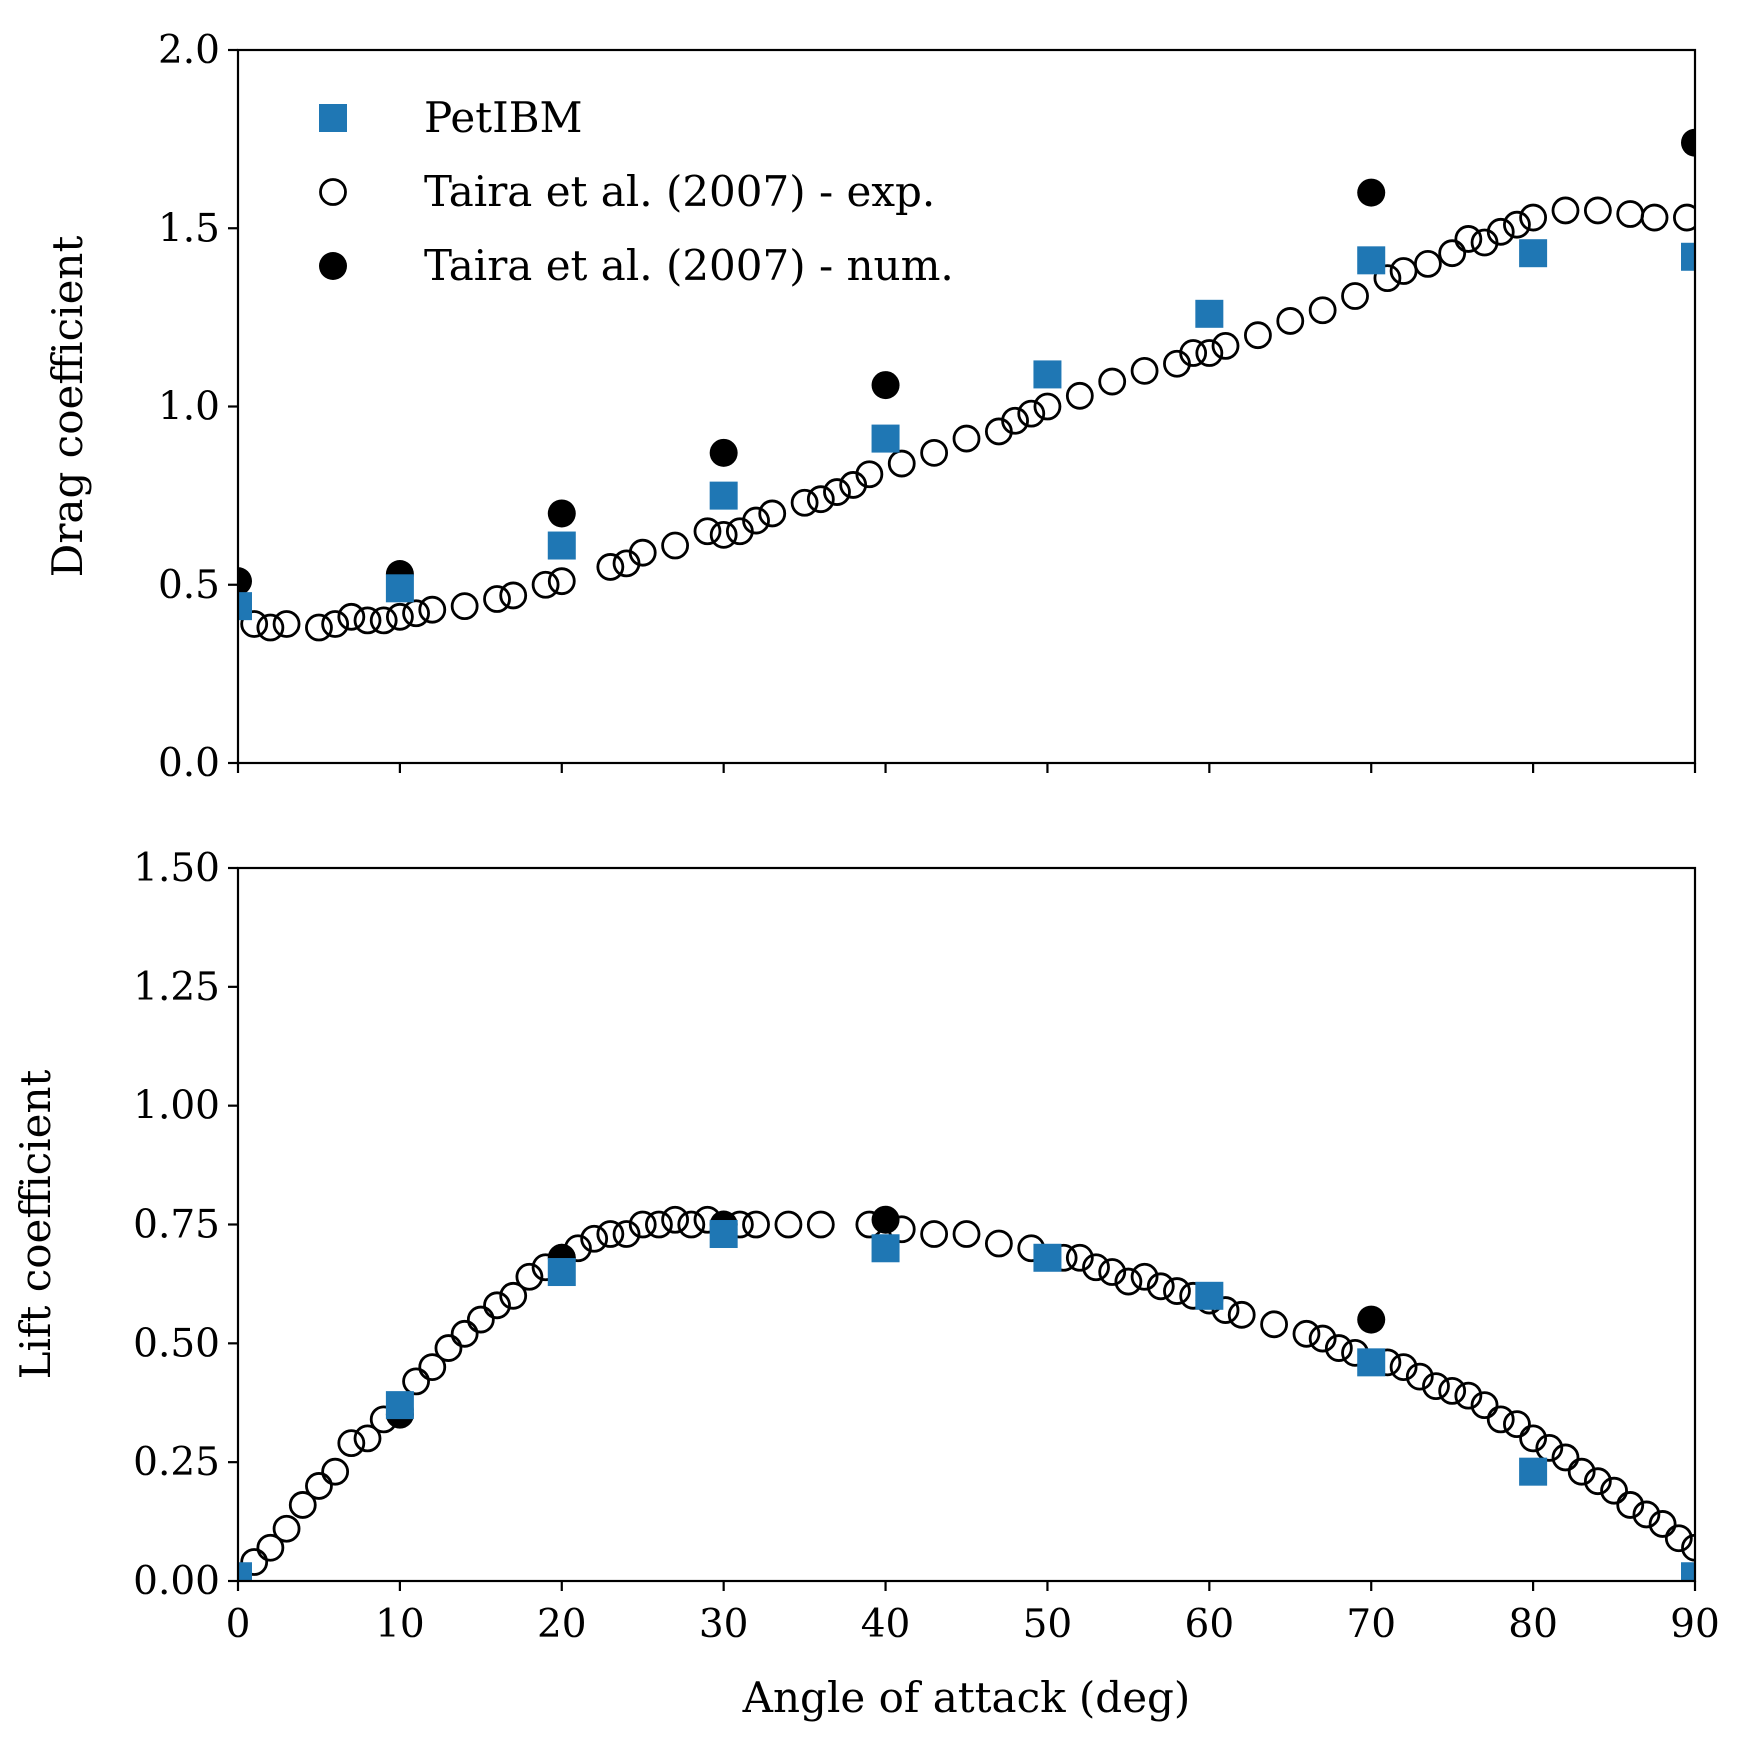  Describe the element at coordinates (189, 50) in the screenshot. I see `y-tick-label: 2.0` at that location.